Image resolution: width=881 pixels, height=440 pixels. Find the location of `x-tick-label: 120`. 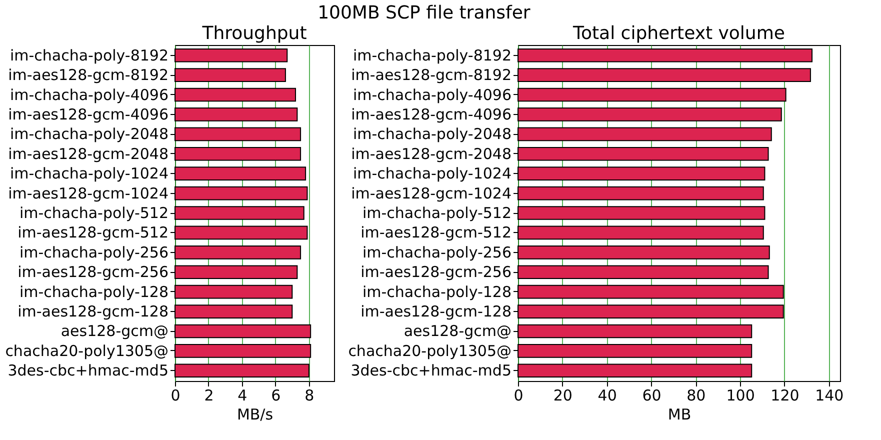

x-tick-label: 120 is located at coordinates (785, 395).